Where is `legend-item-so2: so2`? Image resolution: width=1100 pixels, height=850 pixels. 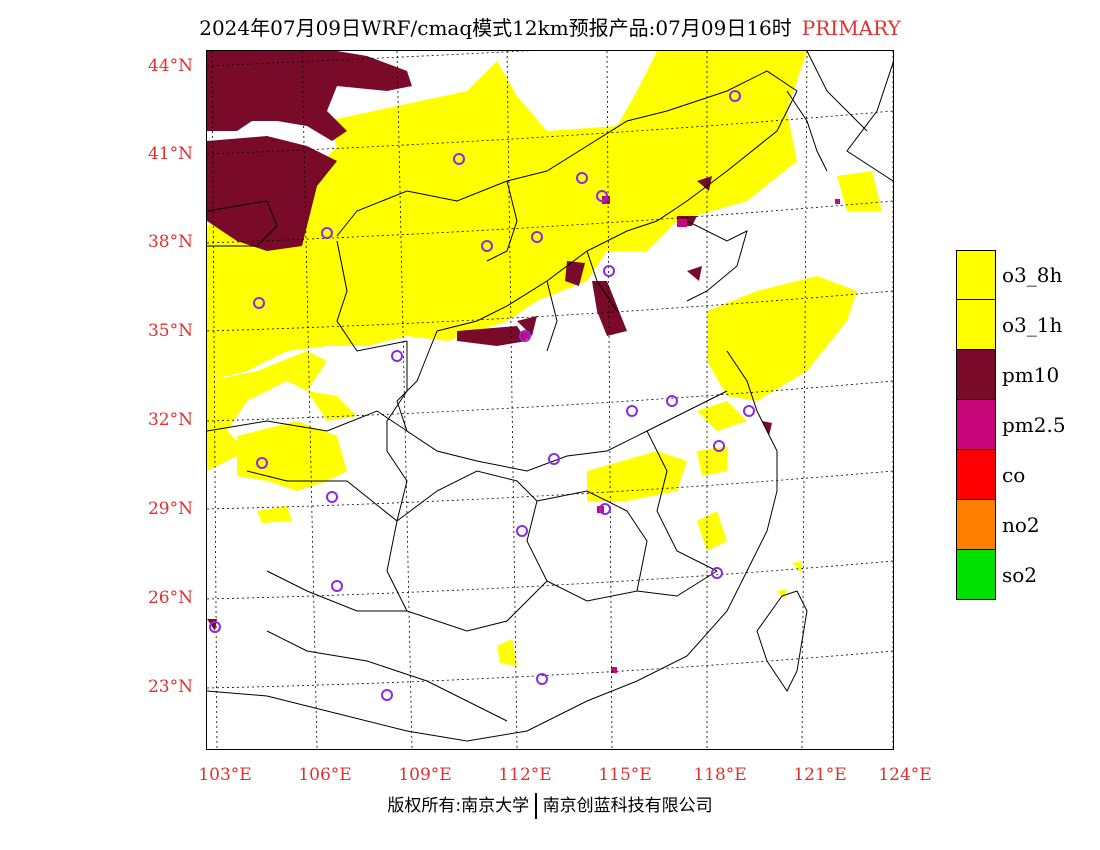 legend-item-so2: so2 is located at coordinates (1011, 575).